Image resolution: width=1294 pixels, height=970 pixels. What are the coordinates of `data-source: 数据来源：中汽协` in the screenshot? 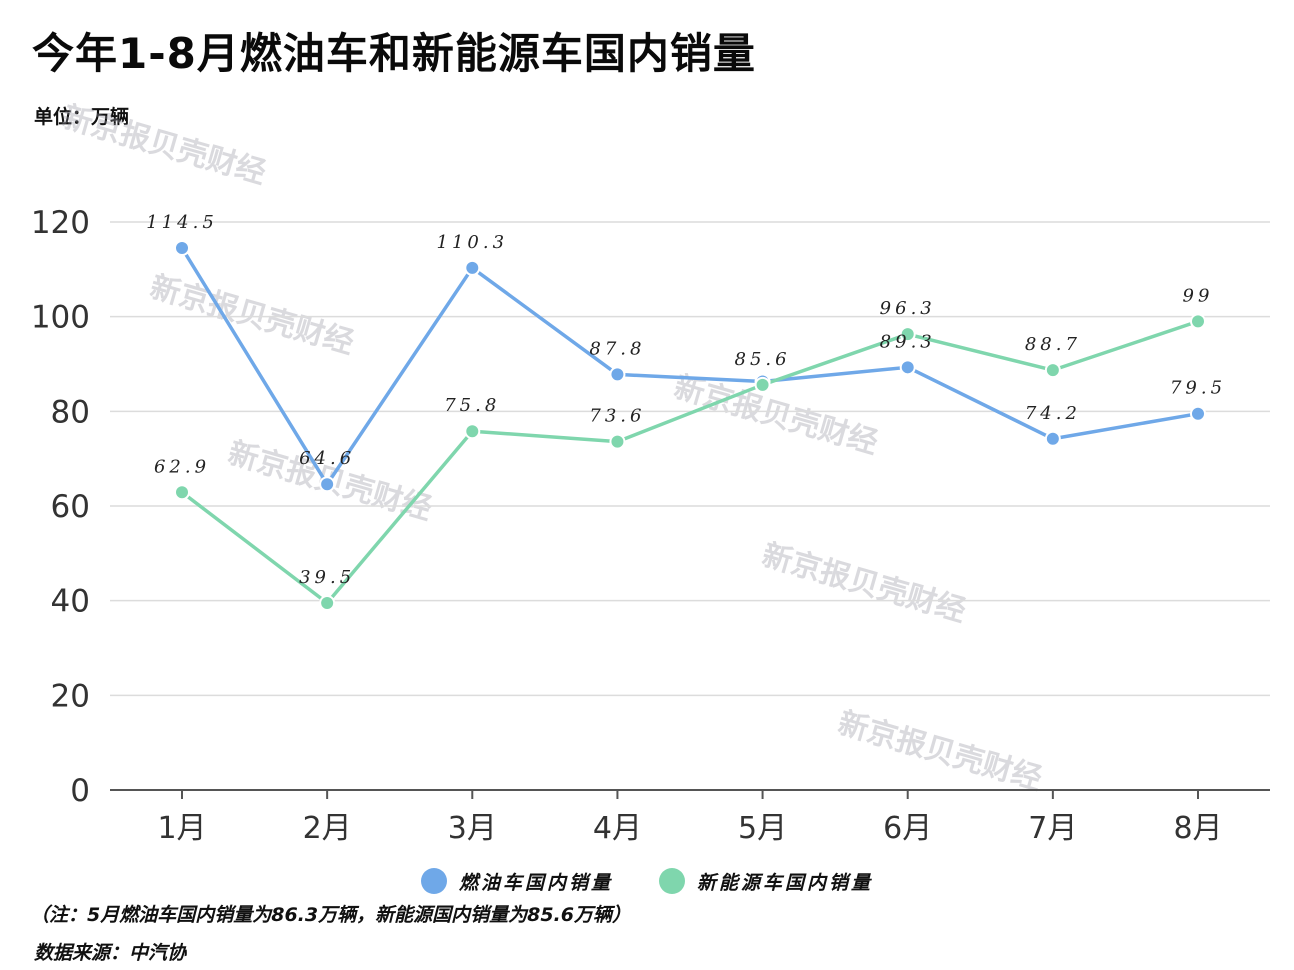 It's located at (110, 953).